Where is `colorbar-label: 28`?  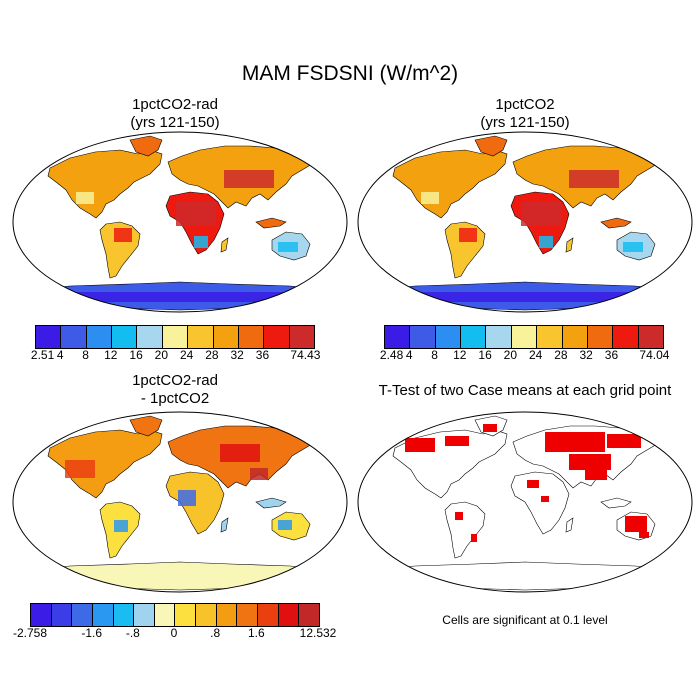
colorbar-label: 28 is located at coordinates (212, 355).